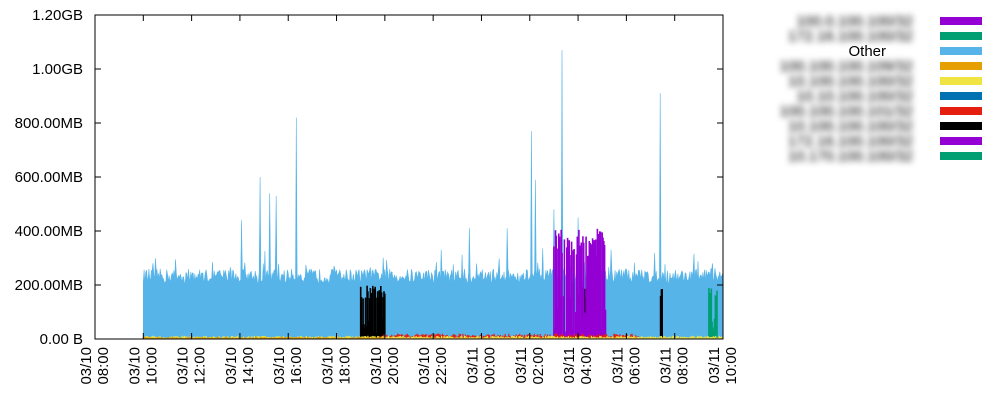 The width and height of the screenshot is (1000, 405). Describe the element at coordinates (915, 51) in the screenshot. I see `legend-entry: Other` at that location.